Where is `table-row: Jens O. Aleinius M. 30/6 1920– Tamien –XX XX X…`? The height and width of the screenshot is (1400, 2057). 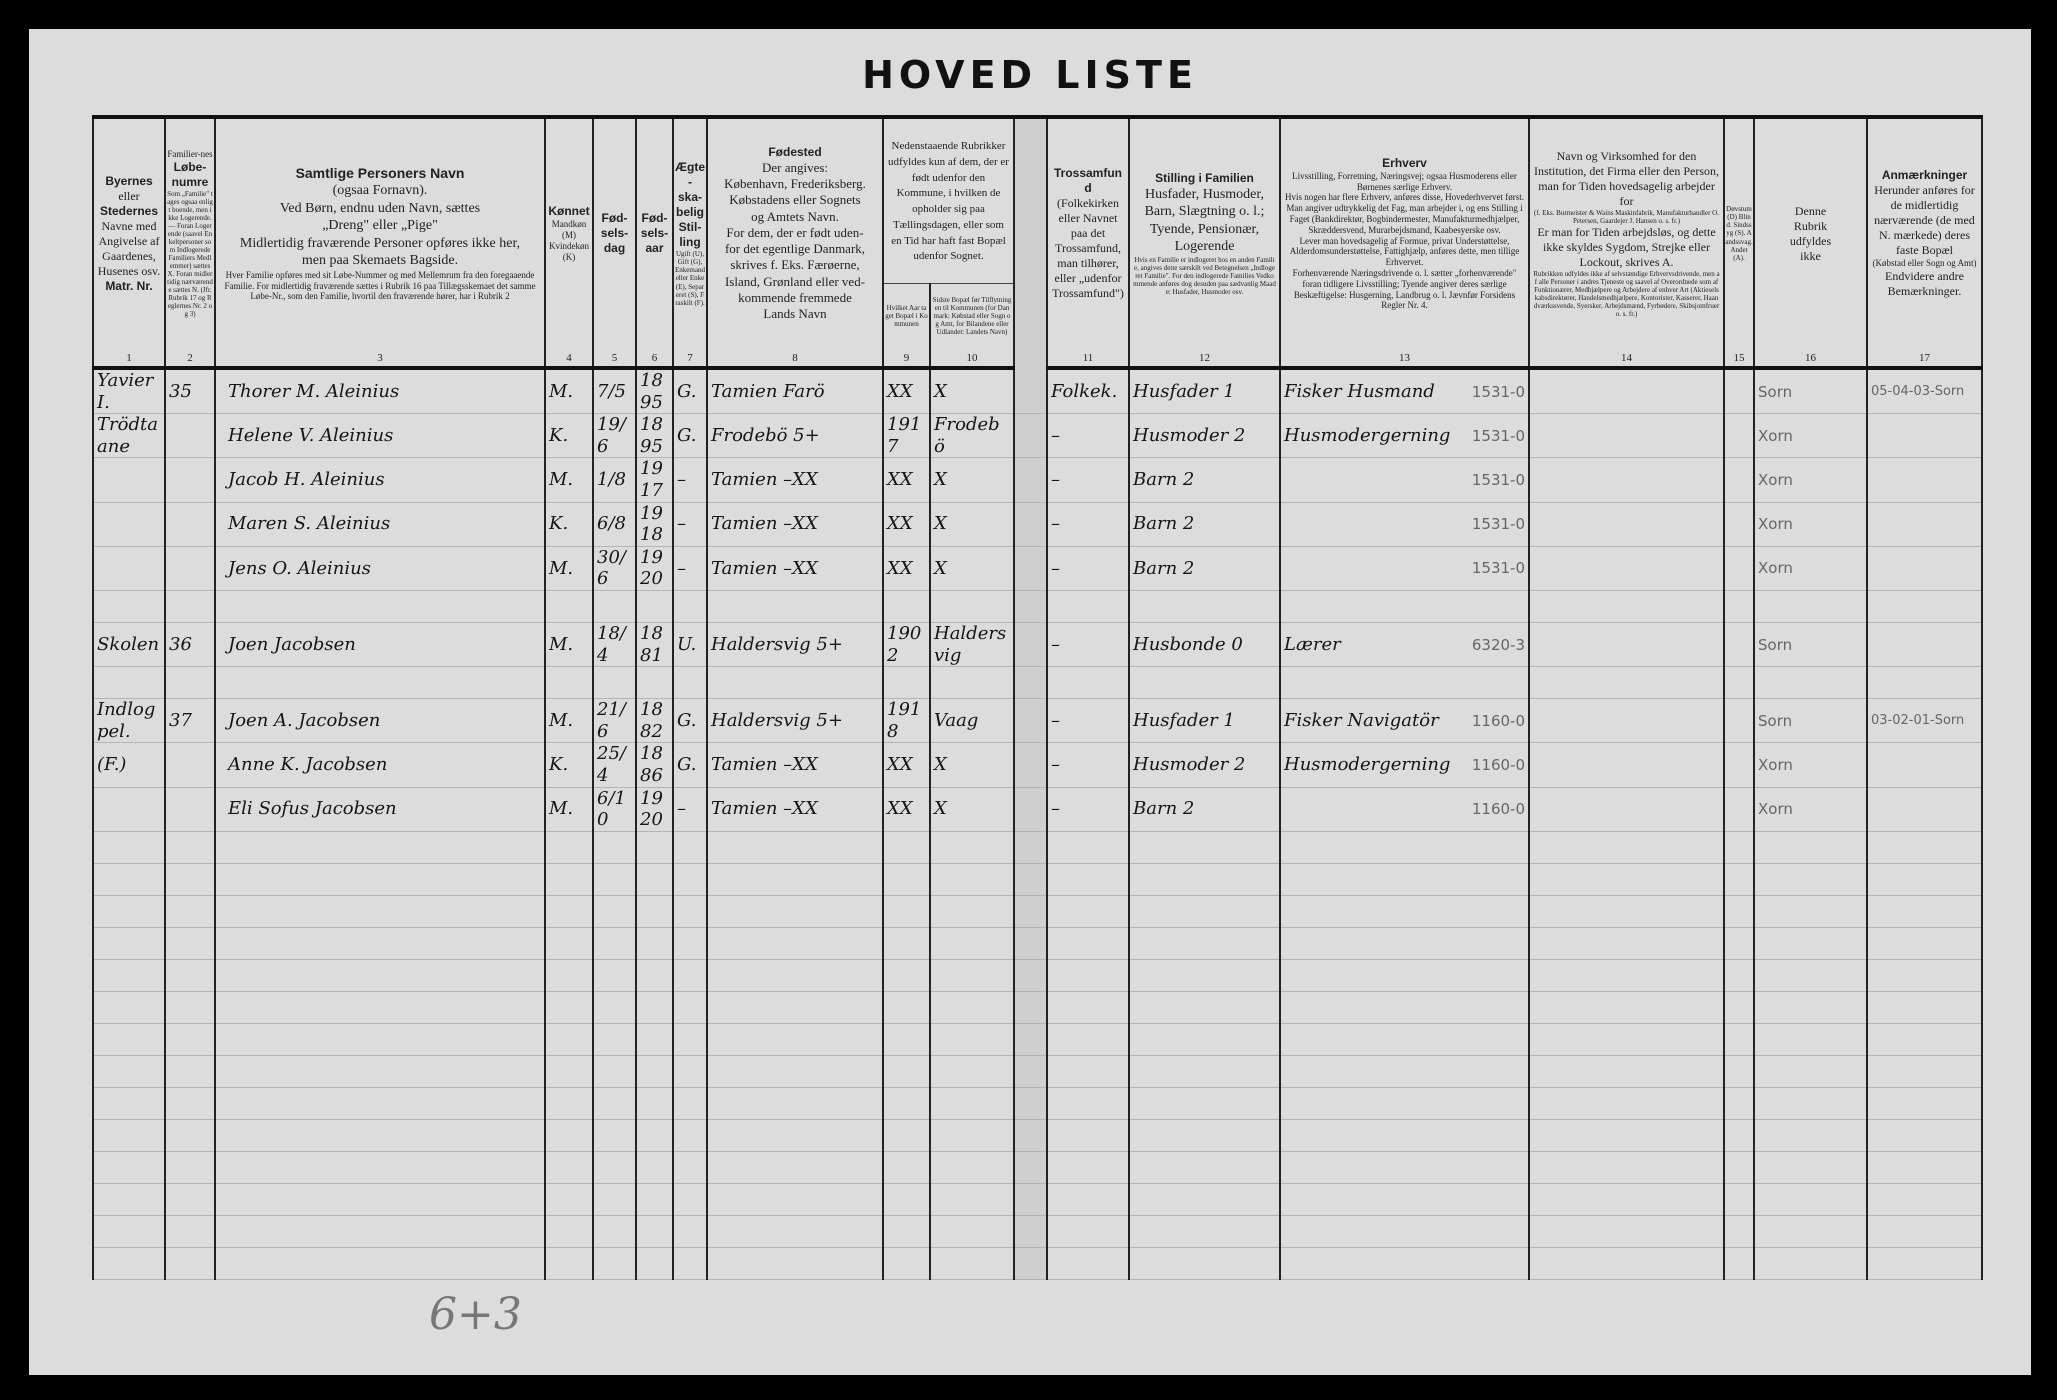
table-row: Jens O. Aleinius M. 30/6 1920– Tamien –XX XX X… is located at coordinates (1037, 568).